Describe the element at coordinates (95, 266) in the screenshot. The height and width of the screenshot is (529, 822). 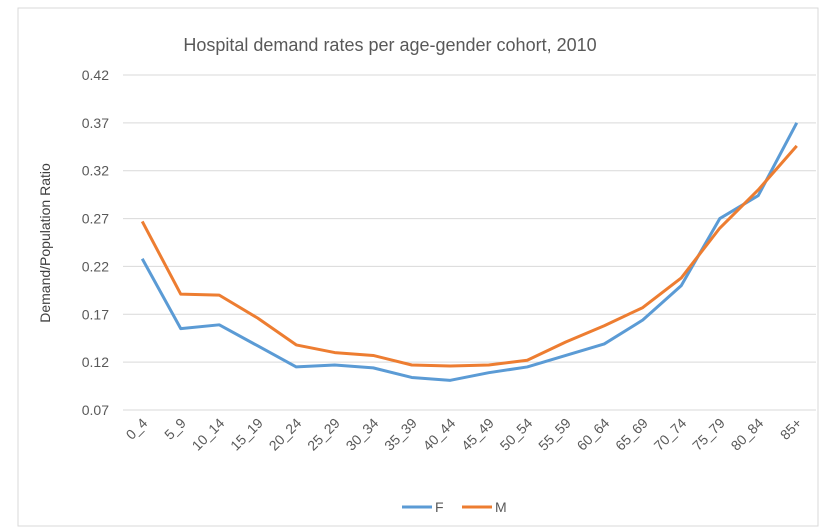
I see `y-tick-label: 0.22` at that location.